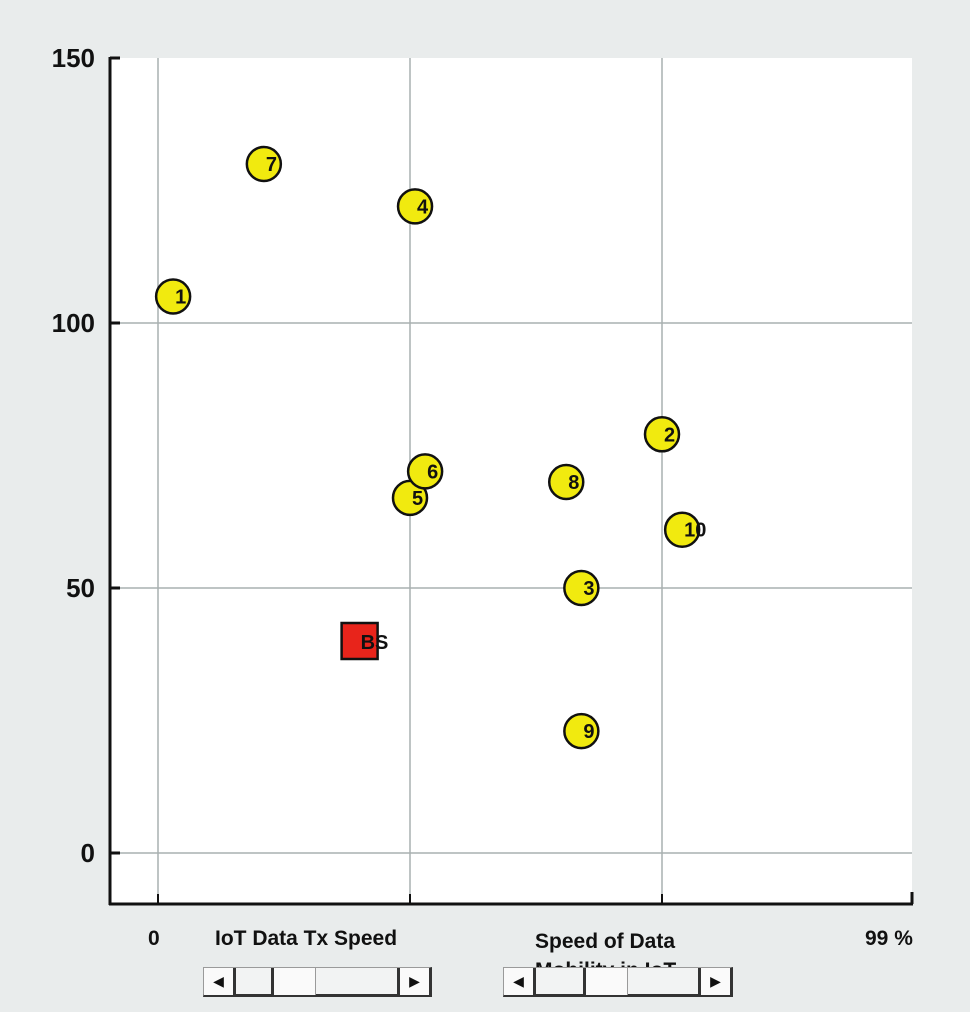 This screenshot has width=970, height=1012. What do you see at coordinates (573, 483) in the screenshot?
I see `node-label: 8` at bounding box center [573, 483].